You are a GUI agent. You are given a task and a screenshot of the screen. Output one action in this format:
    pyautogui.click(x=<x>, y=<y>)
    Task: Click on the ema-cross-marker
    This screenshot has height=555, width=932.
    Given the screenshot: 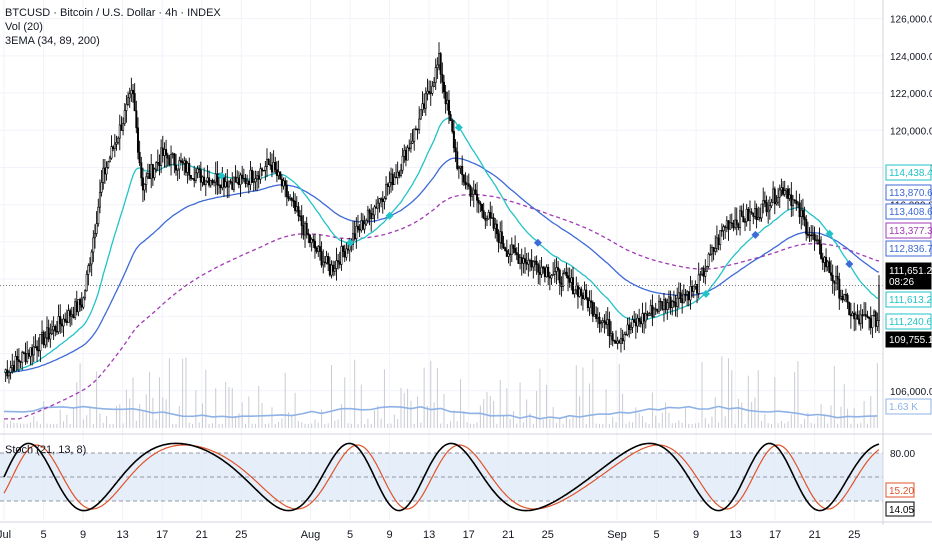 What is the action you would take?
    pyautogui.click(x=221, y=175)
    